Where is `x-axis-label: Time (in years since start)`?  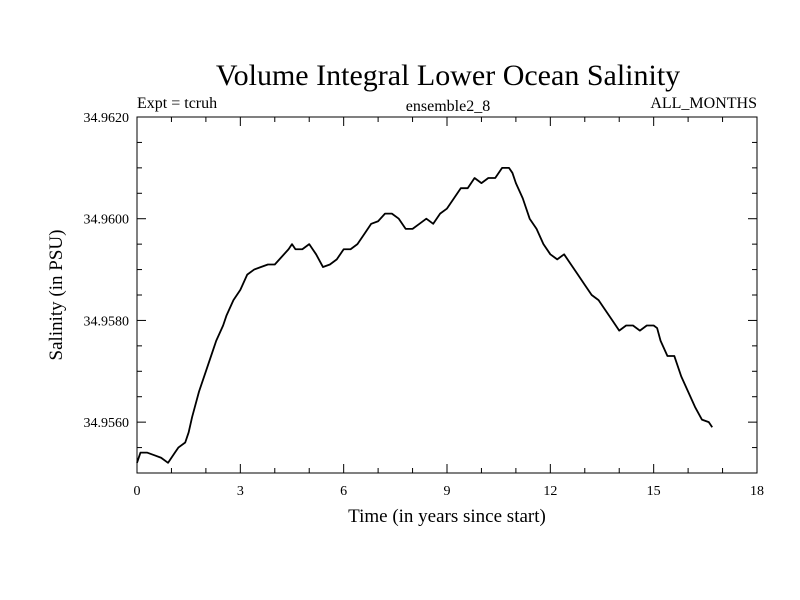 x-axis-label: Time (in years since start) is located at coordinates (447, 516).